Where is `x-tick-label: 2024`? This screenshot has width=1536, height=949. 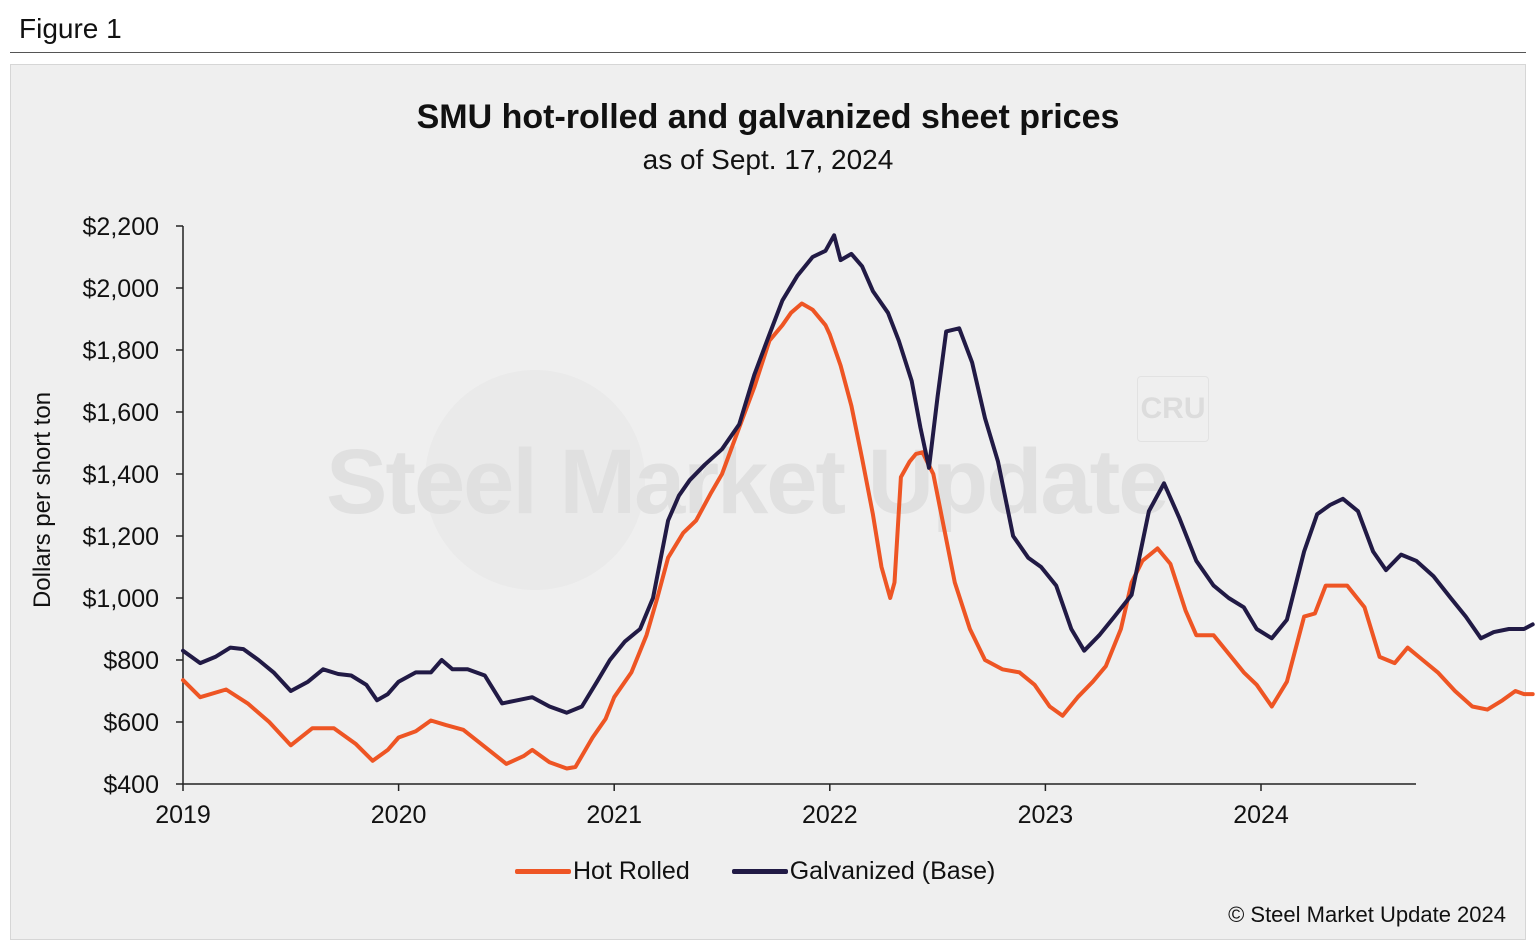 x-tick-label: 2024 is located at coordinates (1261, 815).